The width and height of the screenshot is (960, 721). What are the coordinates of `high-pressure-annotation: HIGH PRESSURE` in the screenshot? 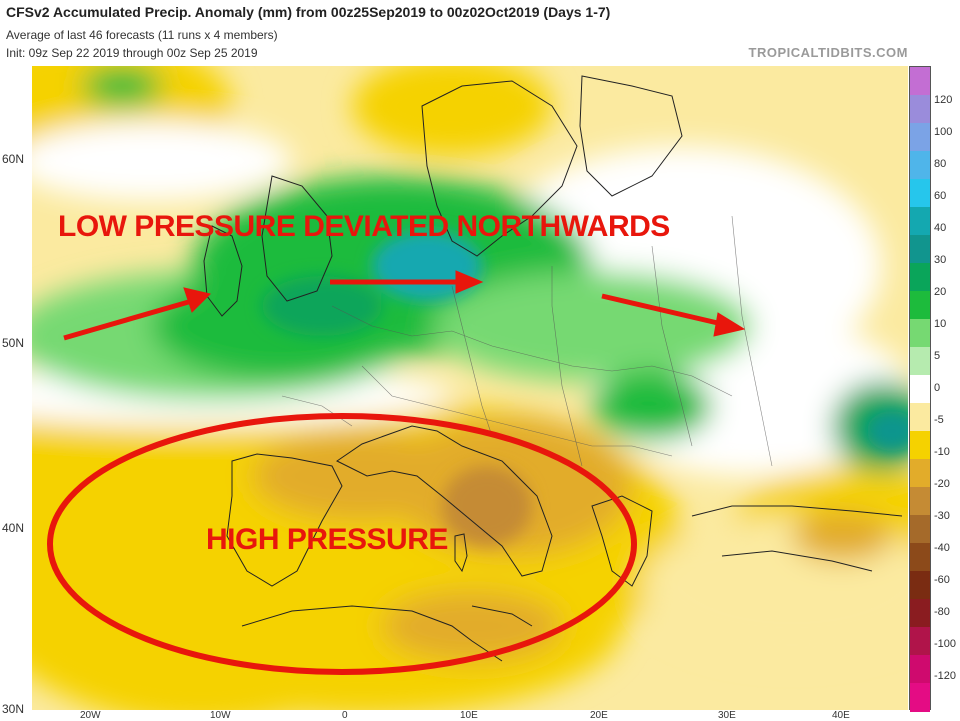 It's located at (327, 539).